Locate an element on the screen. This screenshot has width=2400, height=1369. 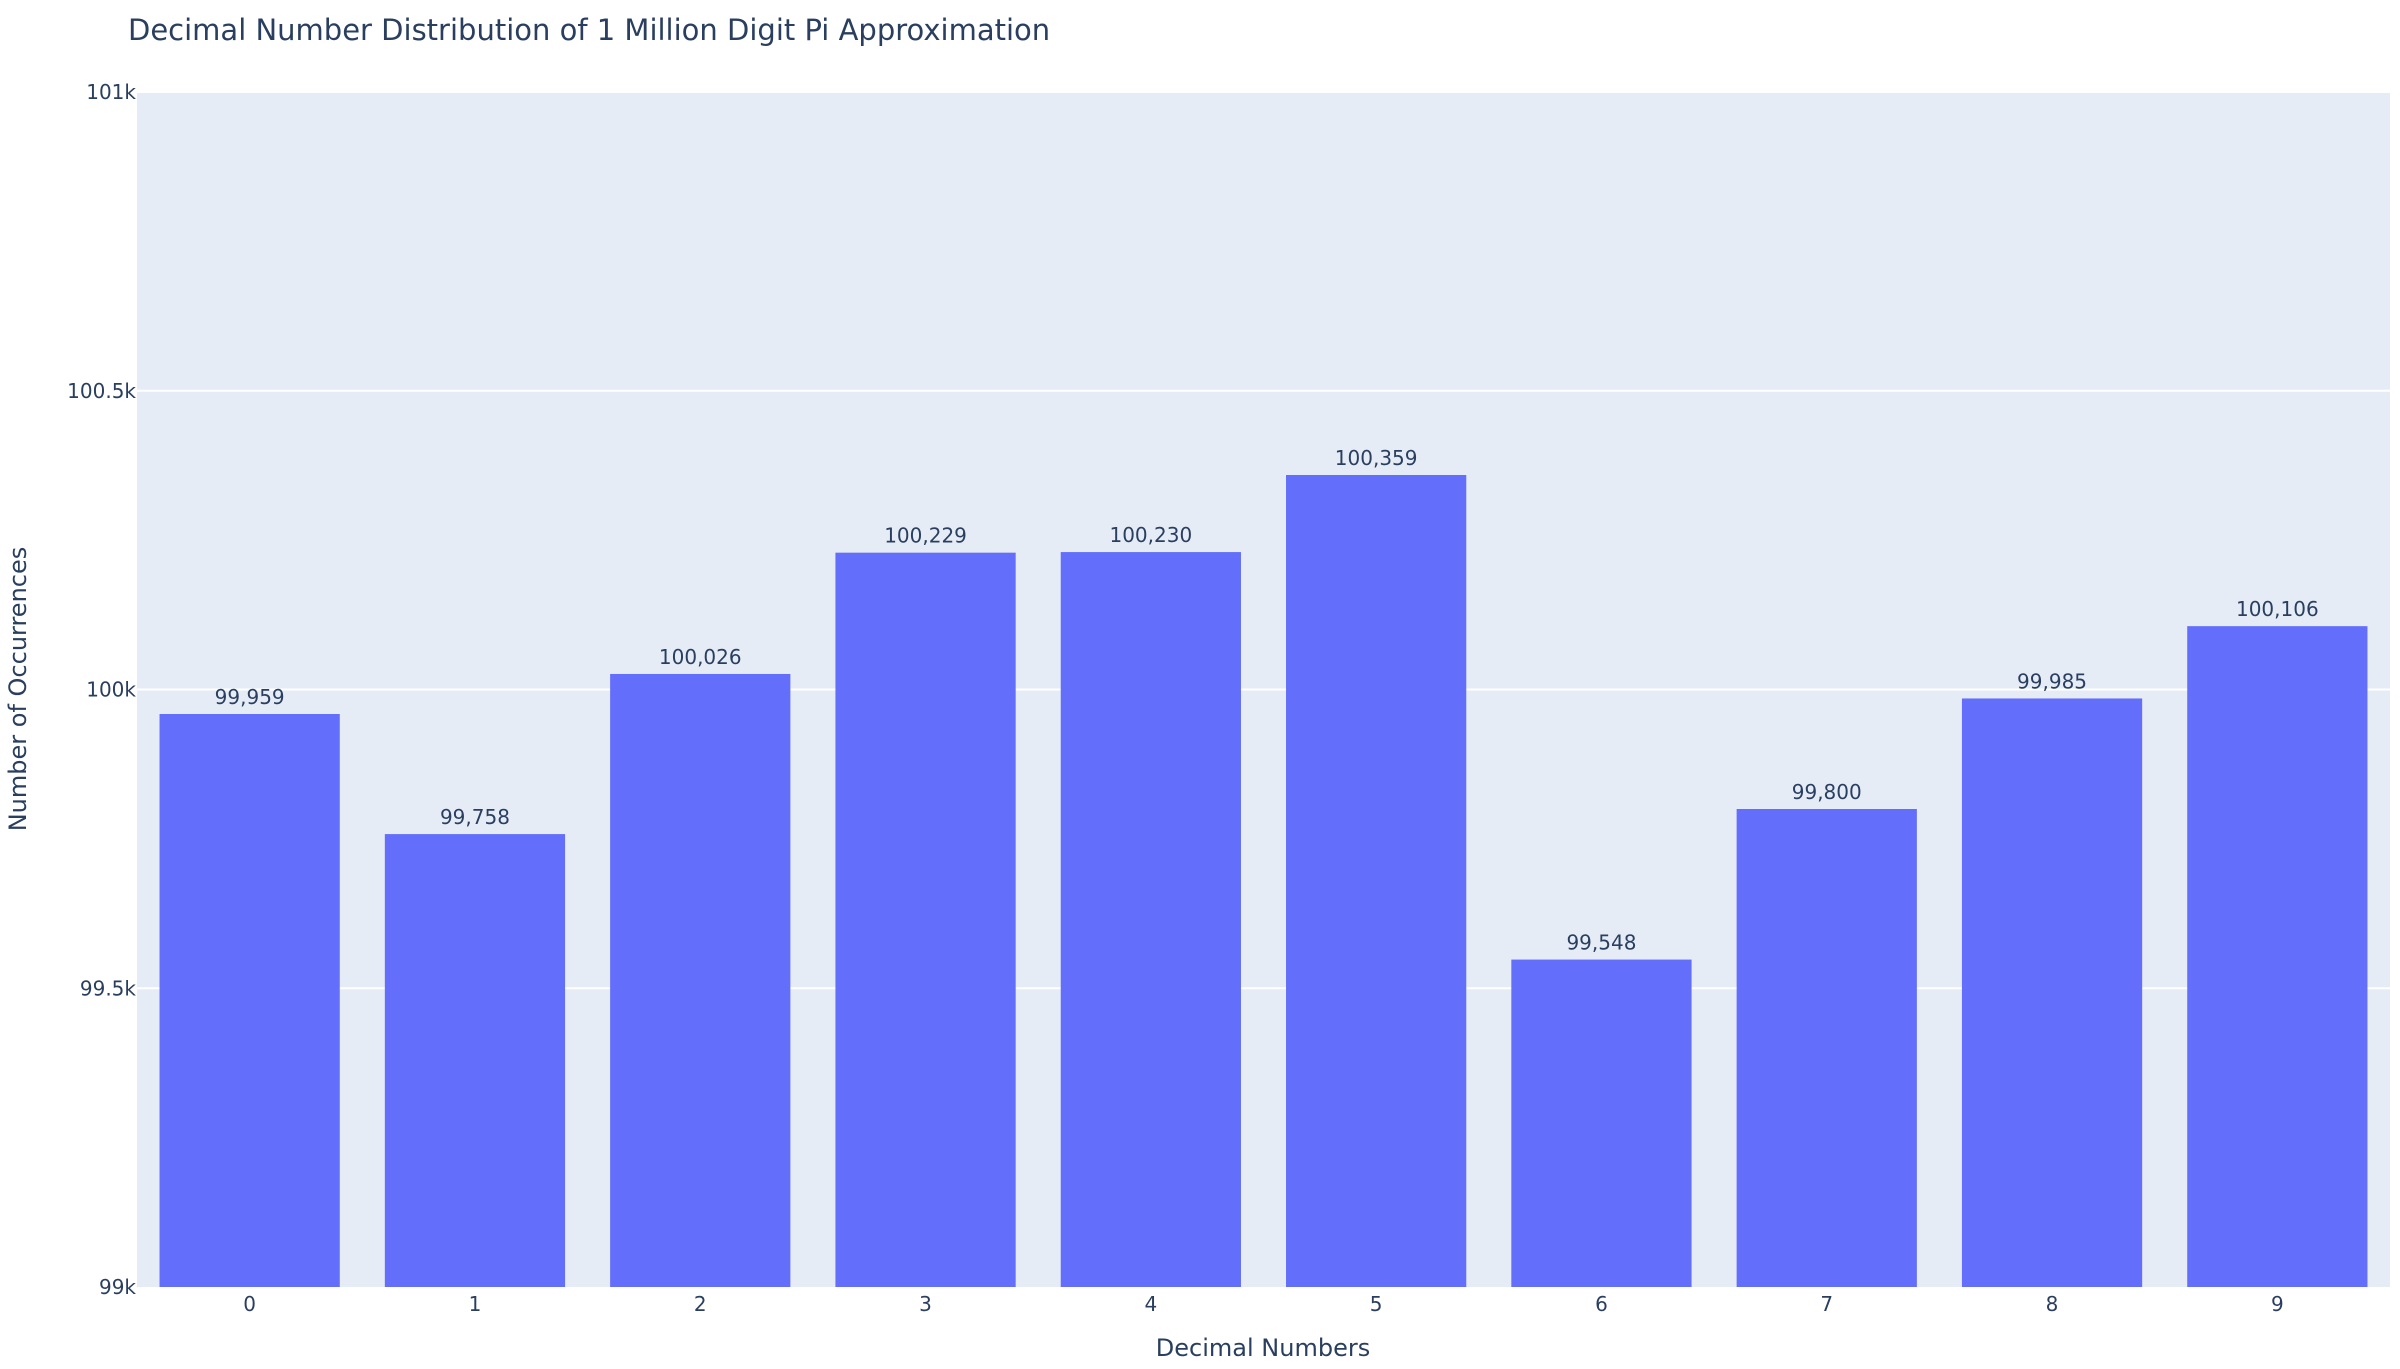
x-tick-label: 4 is located at coordinates (1150, 1304).